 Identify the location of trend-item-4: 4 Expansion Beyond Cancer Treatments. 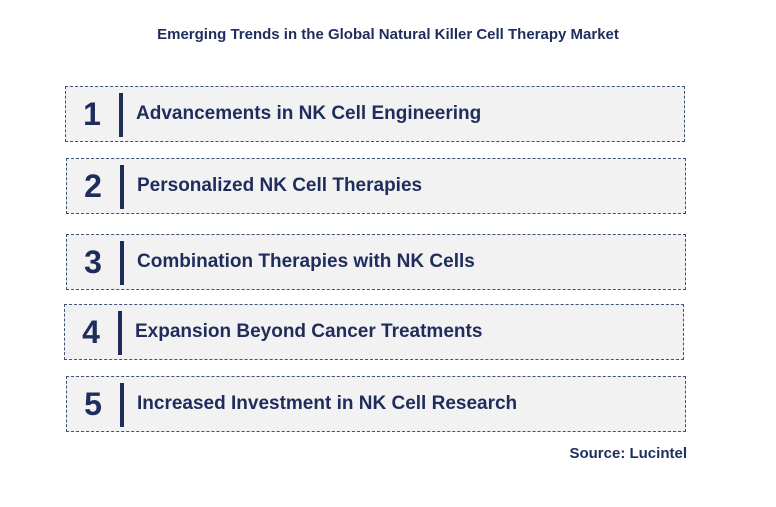
(374, 332).